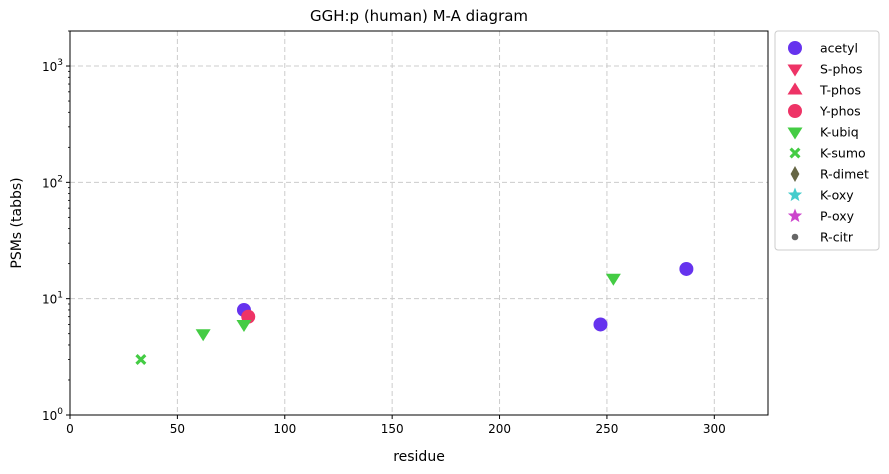 This screenshot has width=889, height=474. Describe the element at coordinates (52, 299) in the screenshot. I see `y-tick-label: 10¹` at that location.